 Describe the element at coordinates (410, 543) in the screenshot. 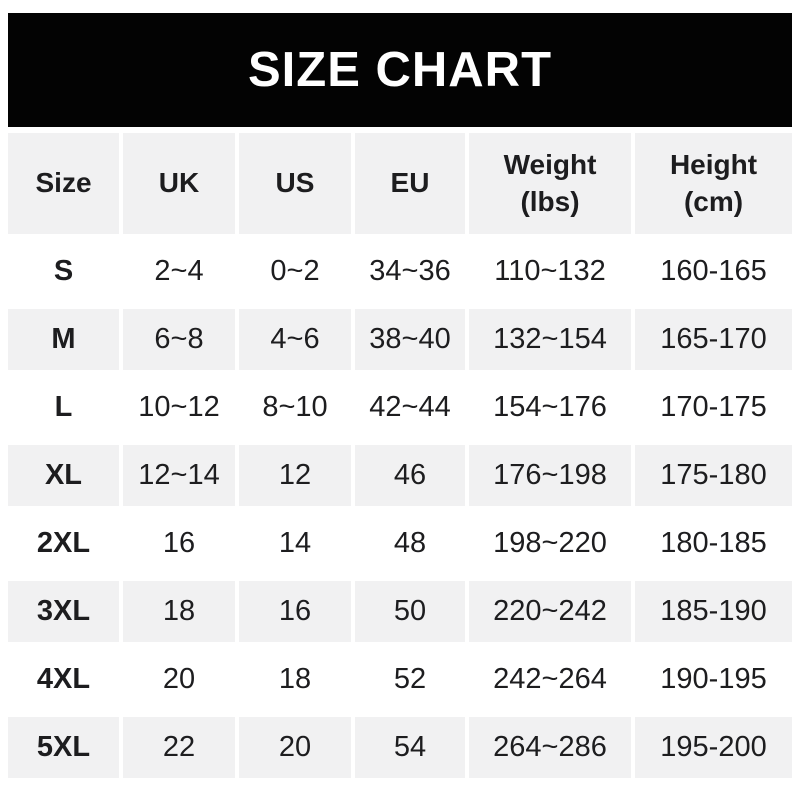

I see `table-cell: 48` at that location.